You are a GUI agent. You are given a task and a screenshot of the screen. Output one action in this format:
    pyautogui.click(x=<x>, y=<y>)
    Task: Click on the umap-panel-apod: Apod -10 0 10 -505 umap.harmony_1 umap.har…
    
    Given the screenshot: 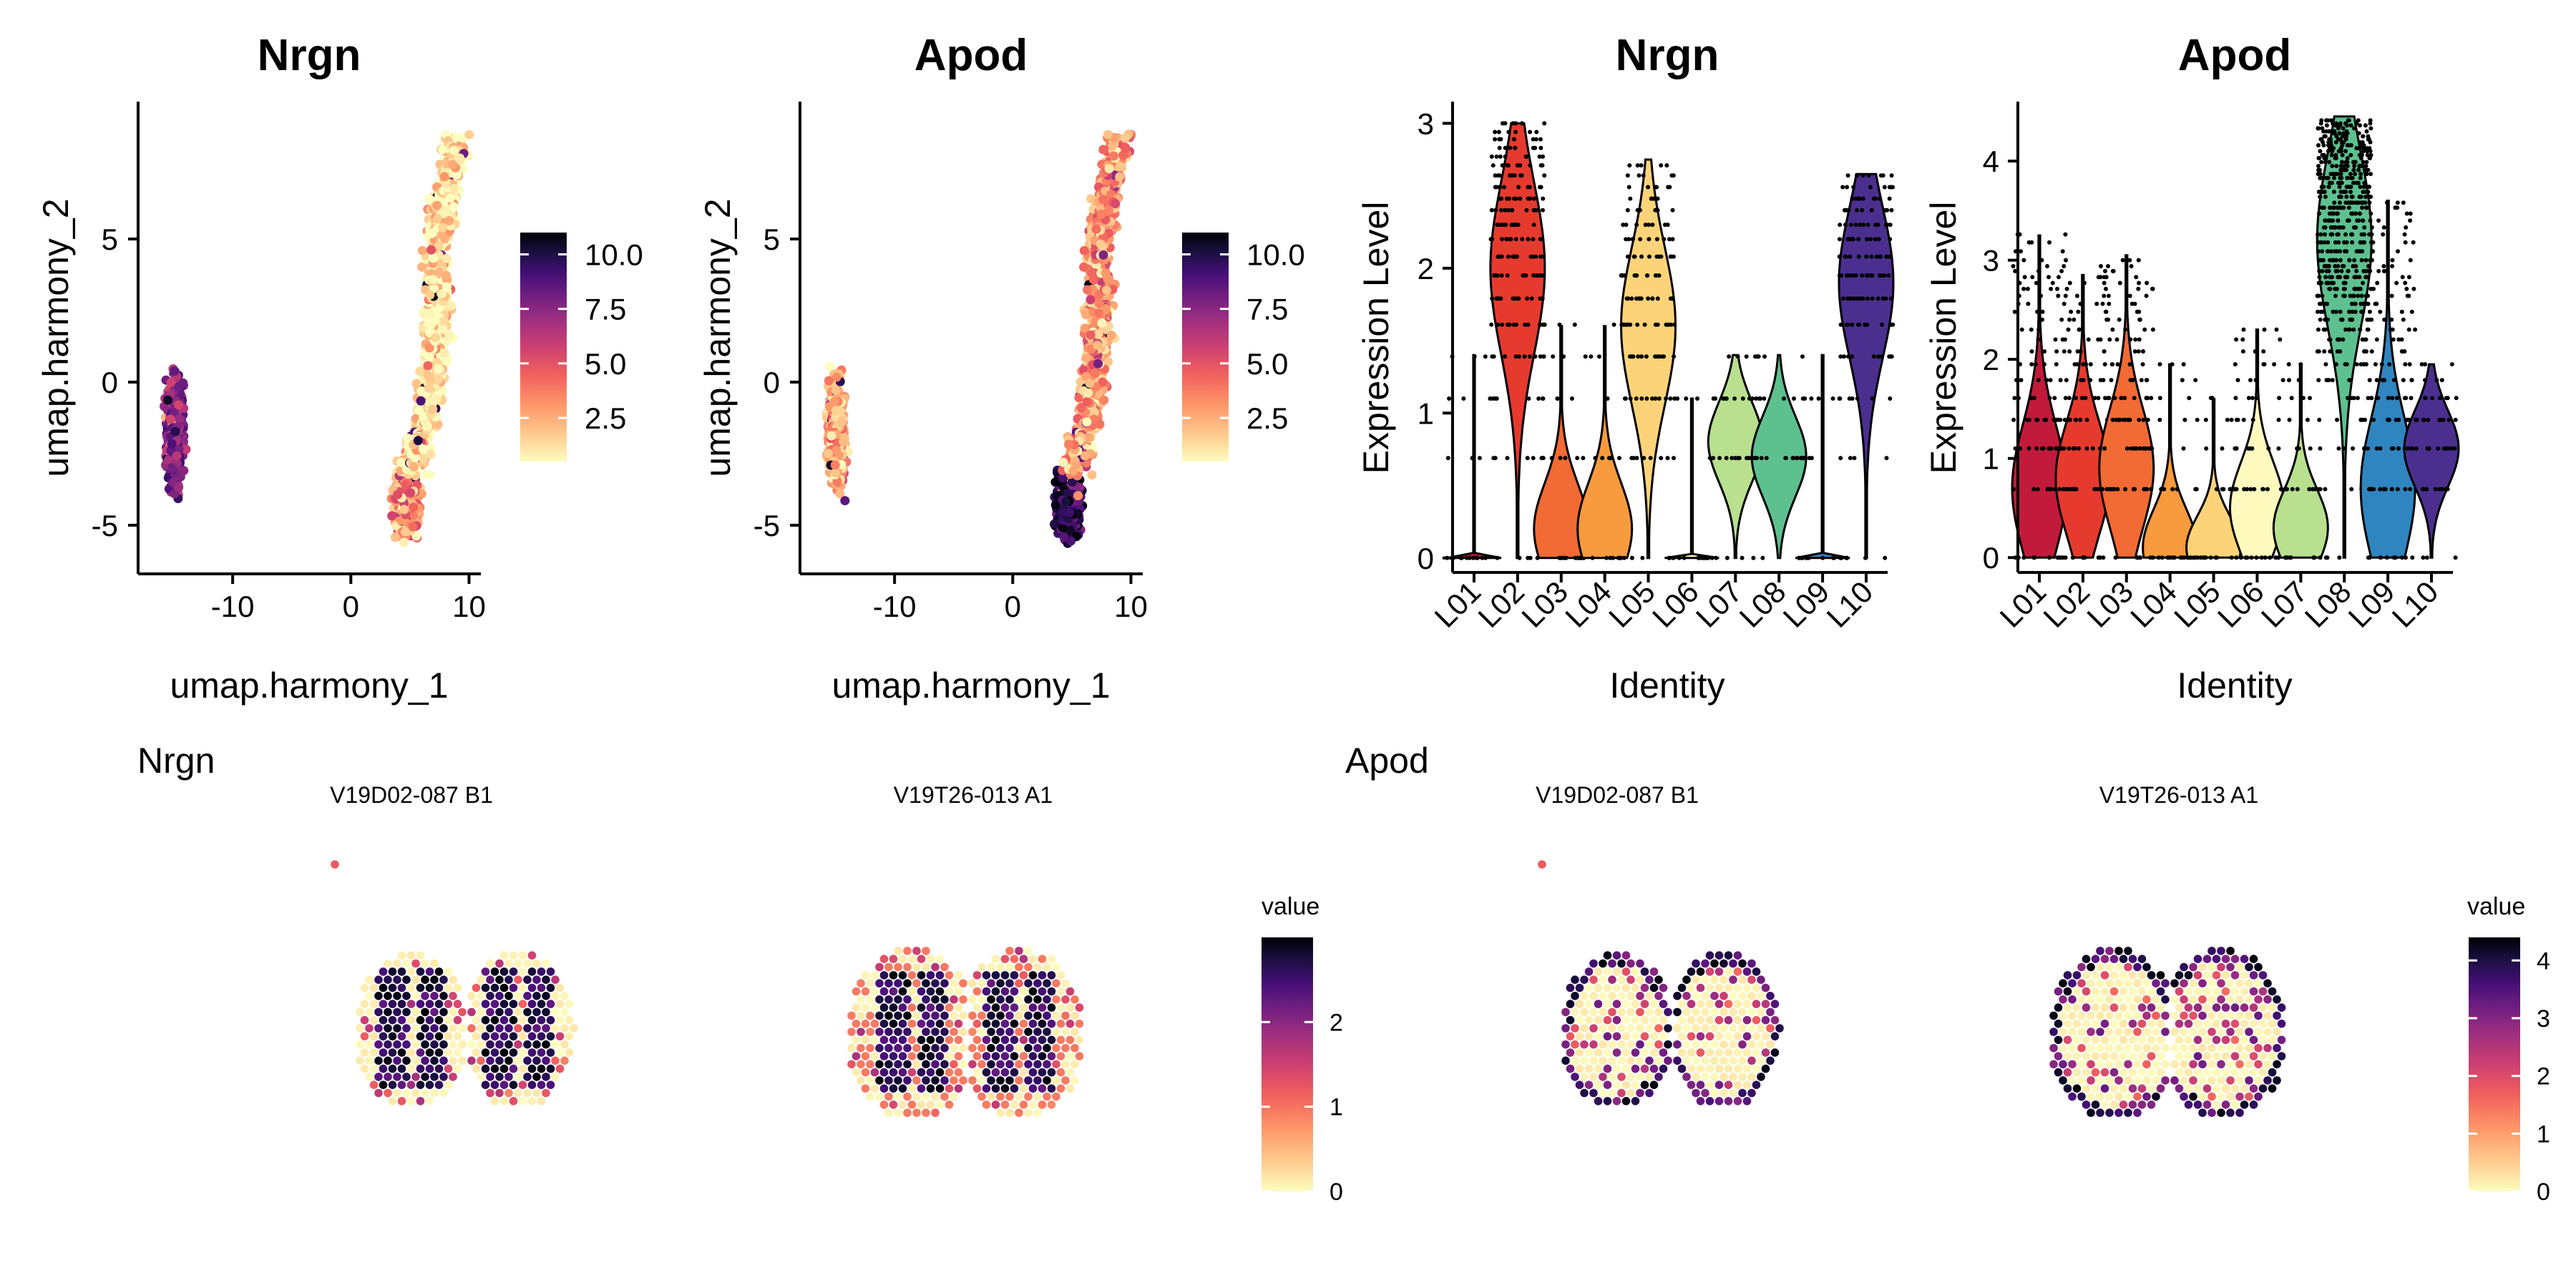 What is the action you would take?
    pyautogui.click(x=1001, y=368)
    